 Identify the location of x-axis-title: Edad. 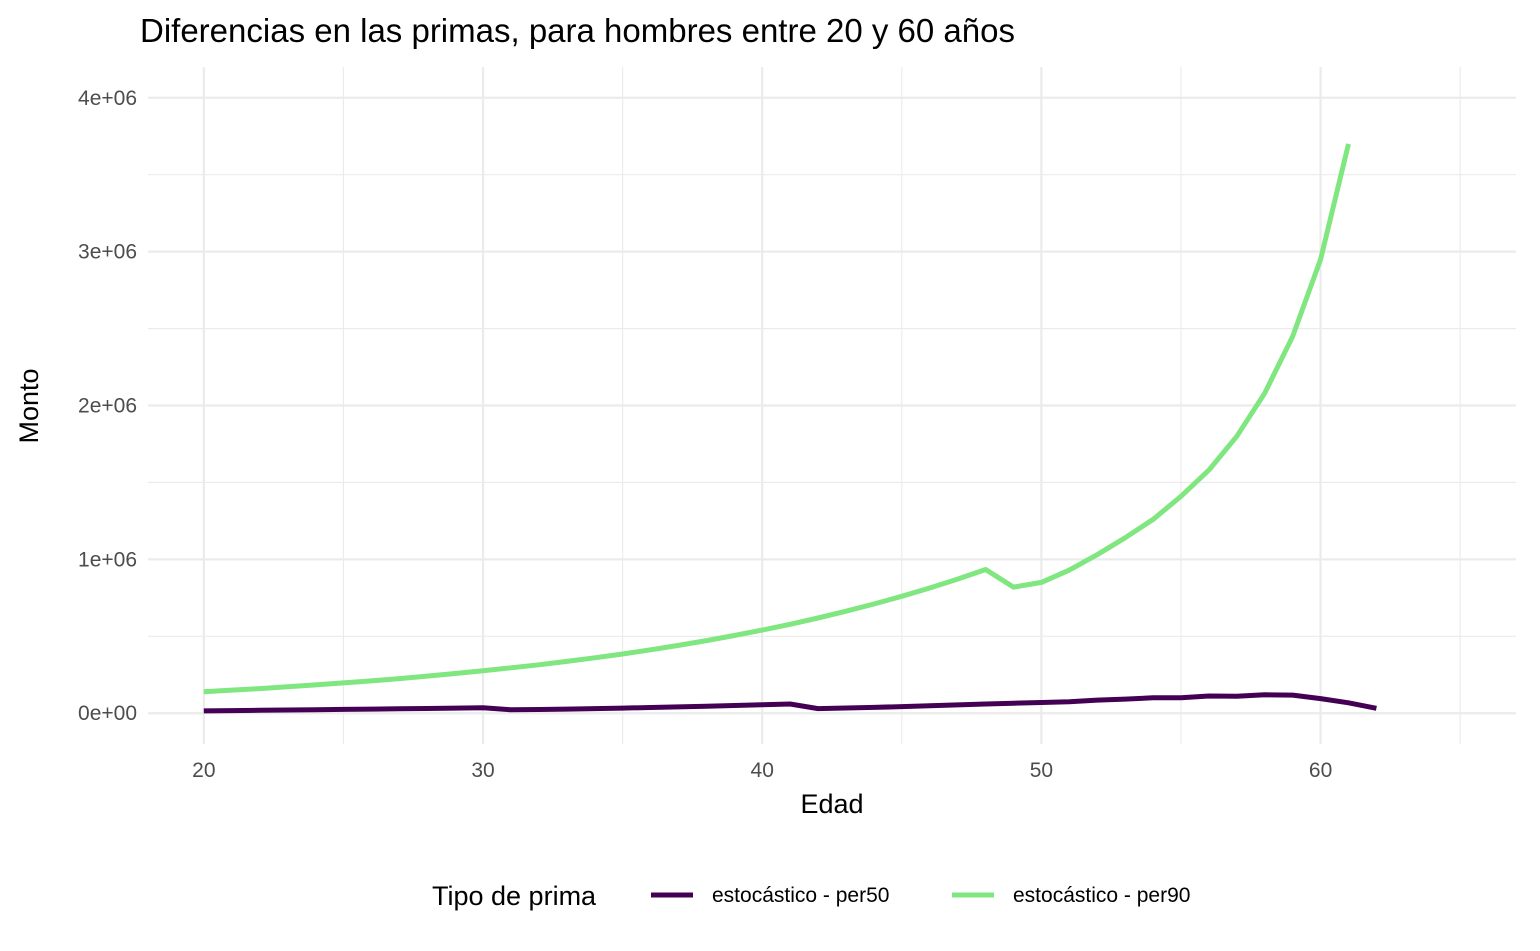
(831, 804).